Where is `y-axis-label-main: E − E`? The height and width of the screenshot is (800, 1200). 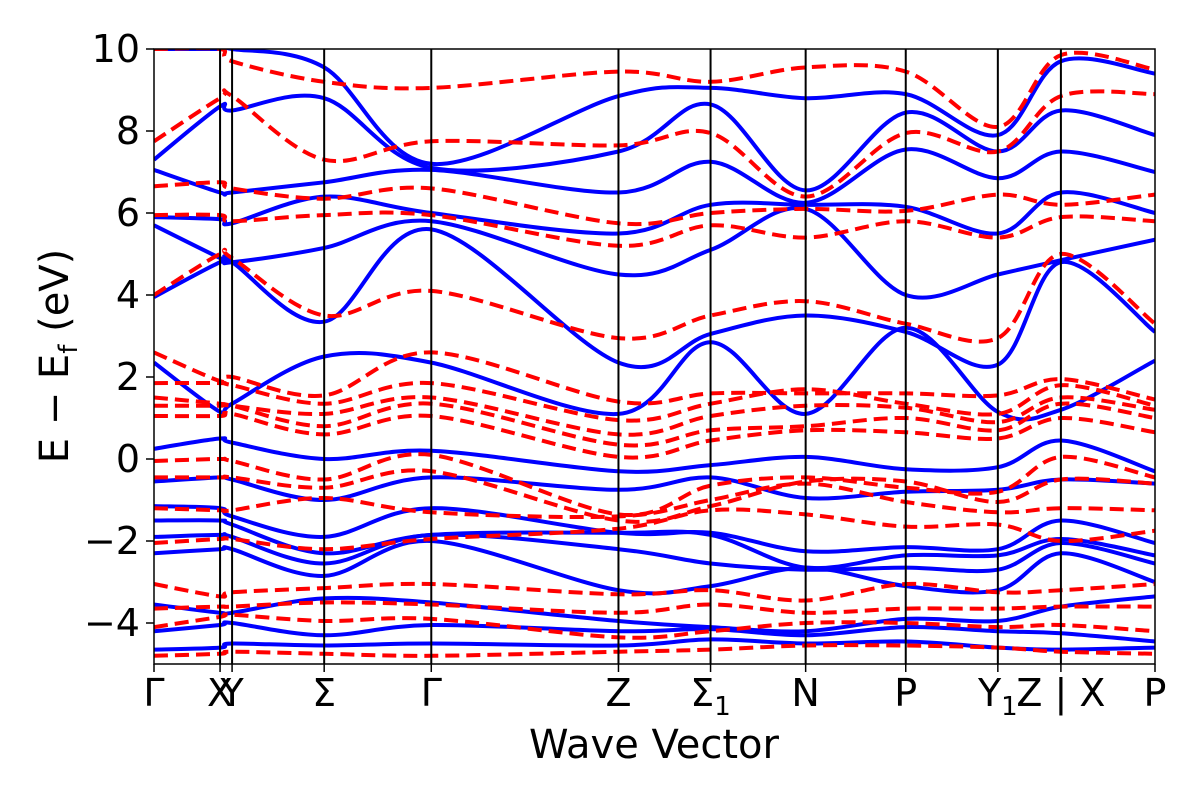 y-axis-label-main: E − E is located at coordinates (55, 409).